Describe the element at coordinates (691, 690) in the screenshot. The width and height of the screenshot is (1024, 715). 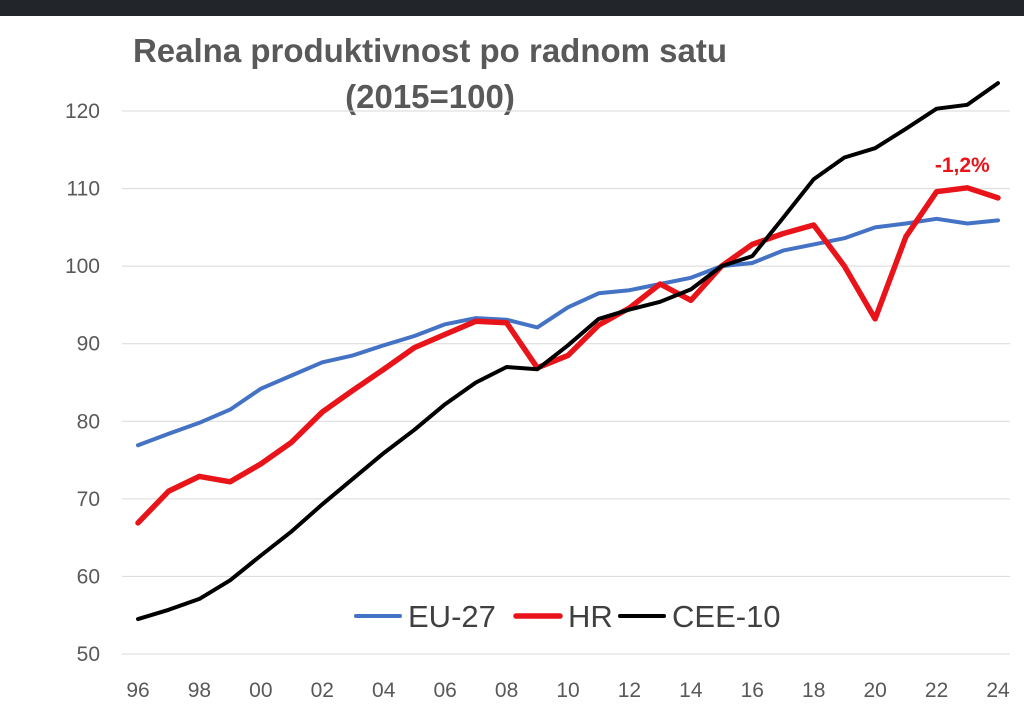
I see `x-tick-label-14: 14` at that location.